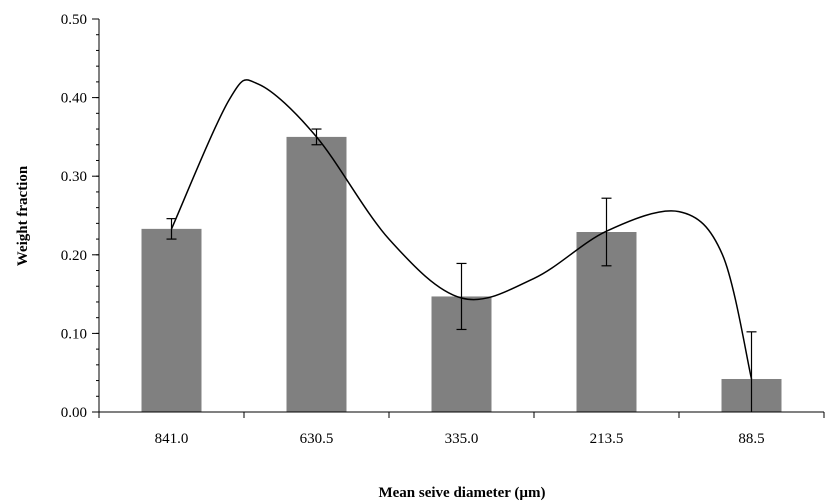 The width and height of the screenshot is (835, 504). Describe the element at coordinates (74, 177) in the screenshot. I see `y-tick-label: 0.30` at that location.